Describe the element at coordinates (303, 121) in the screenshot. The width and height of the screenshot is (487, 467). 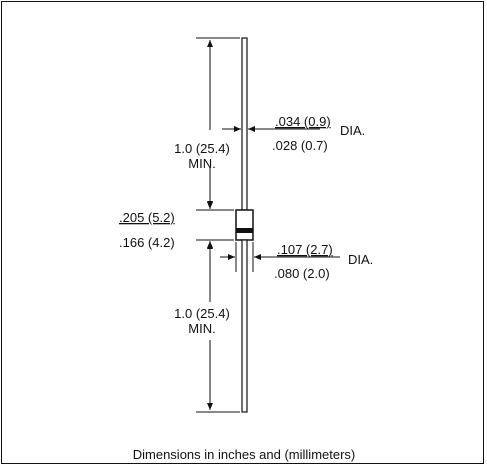
I see `lead-diameter-max-label: .034 (0.9)` at that location.